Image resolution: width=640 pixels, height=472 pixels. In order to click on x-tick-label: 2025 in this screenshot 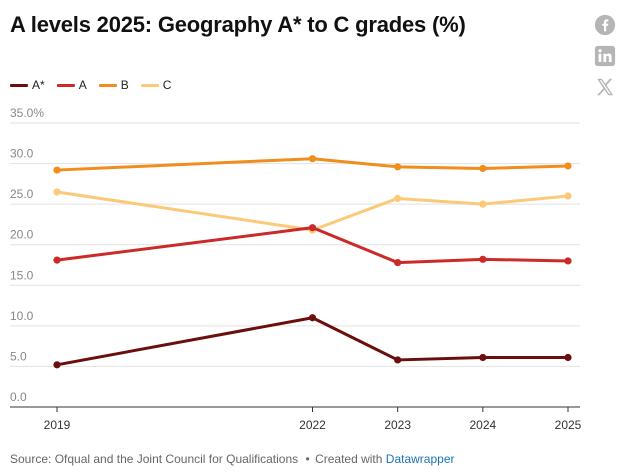, I will do `click(568, 425)`.